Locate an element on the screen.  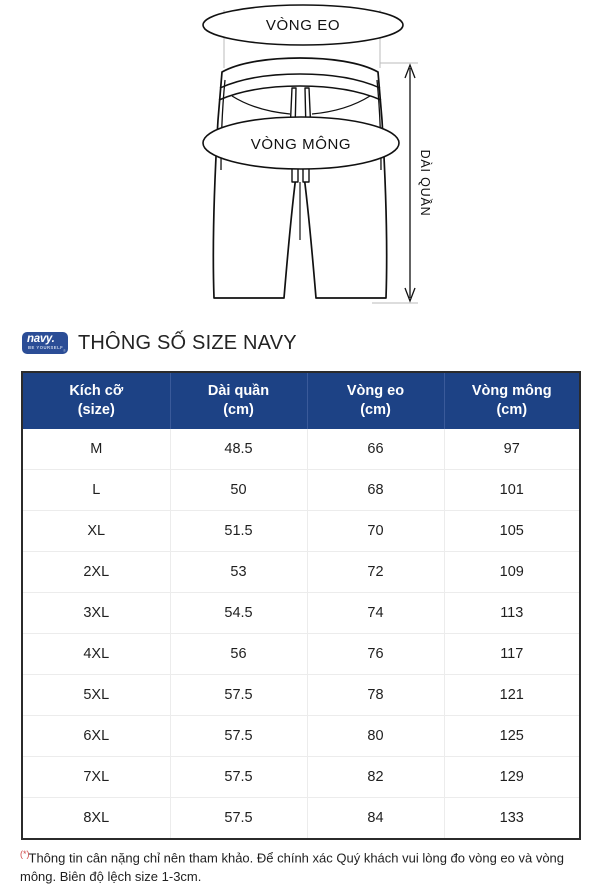
cell-waist: 68 is located at coordinates (376, 490).